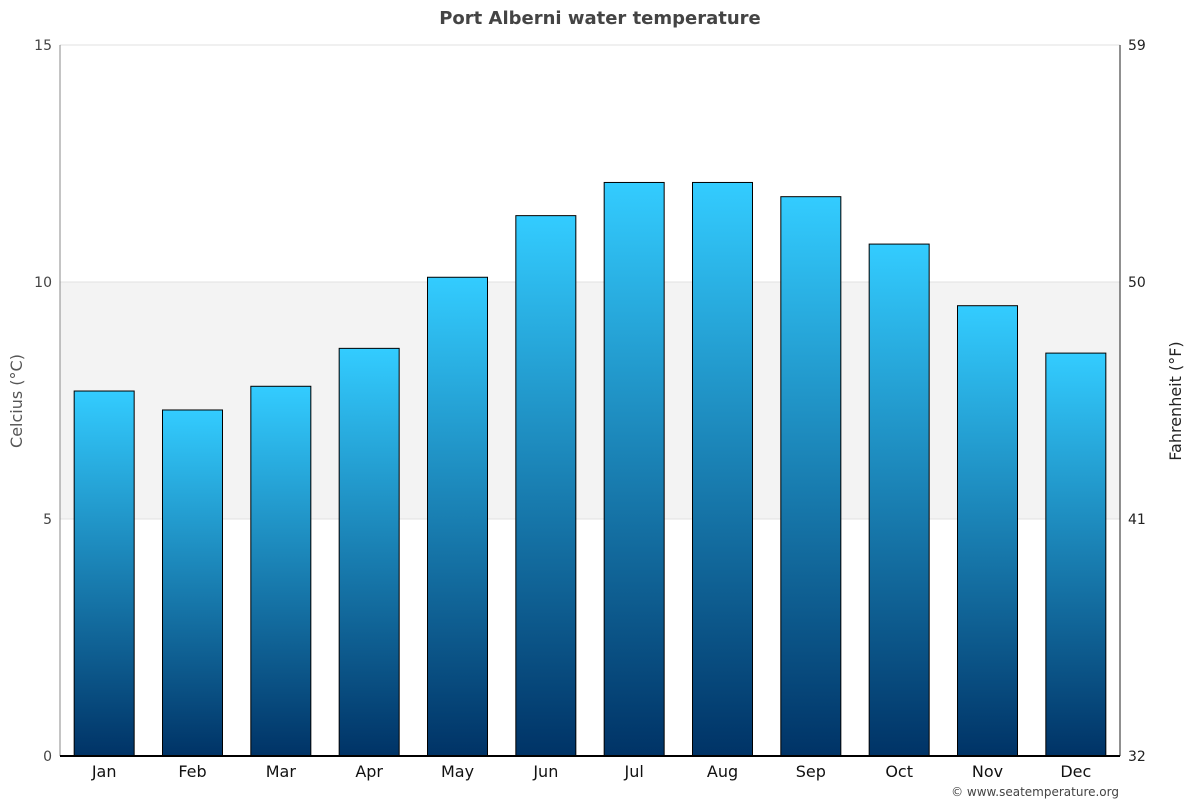  Describe the element at coordinates (369, 552) in the screenshot. I see `bar-apr` at that location.